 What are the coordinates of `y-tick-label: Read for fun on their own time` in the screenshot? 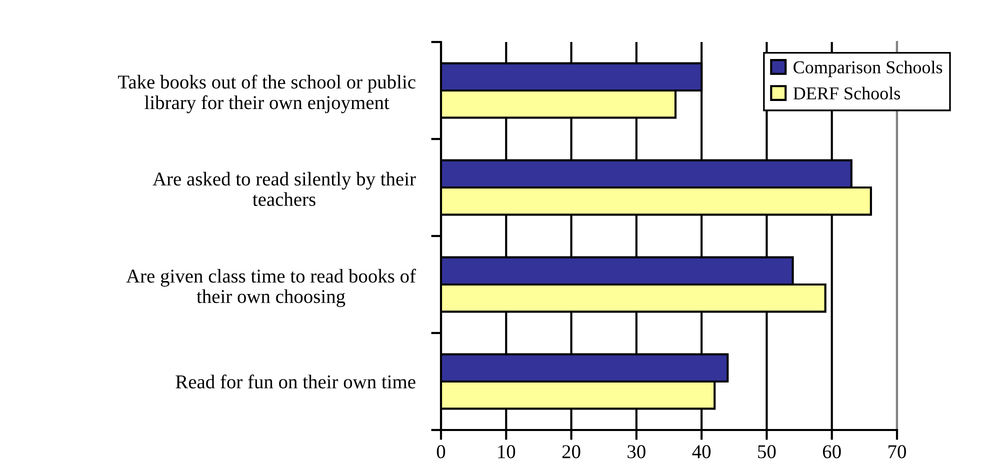 It's located at (296, 381).